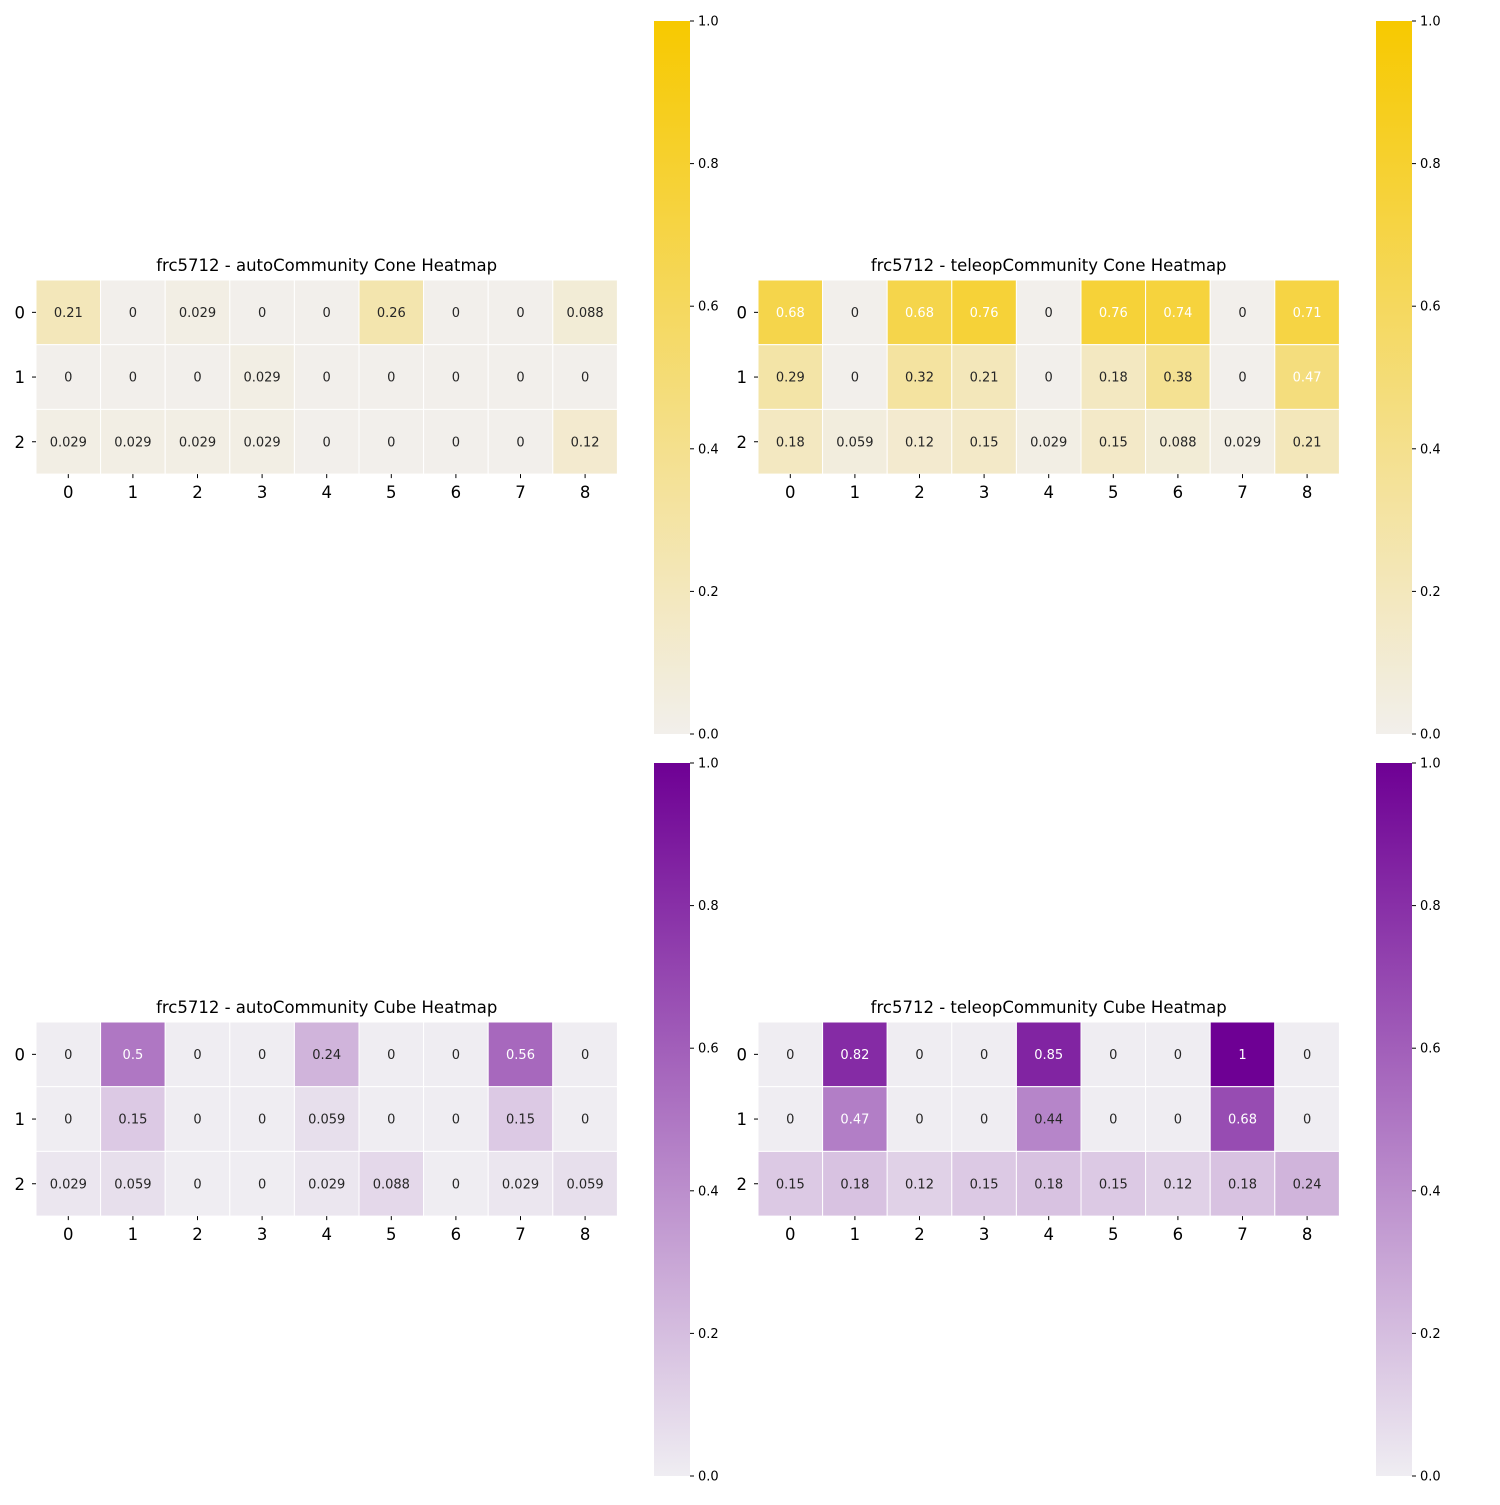 This screenshot has width=1500, height=1505. I want to click on cell-label: 0.85, so click(1048, 1055).